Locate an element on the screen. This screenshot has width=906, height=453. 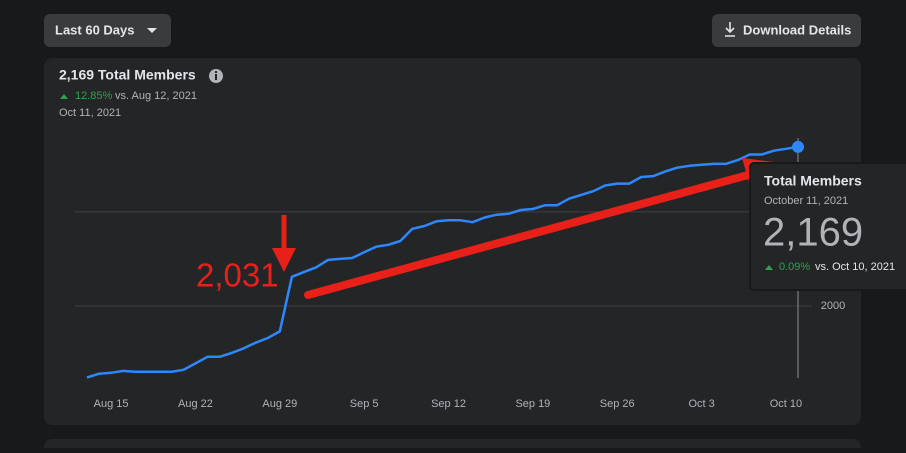
next-card is located at coordinates (452, 446).